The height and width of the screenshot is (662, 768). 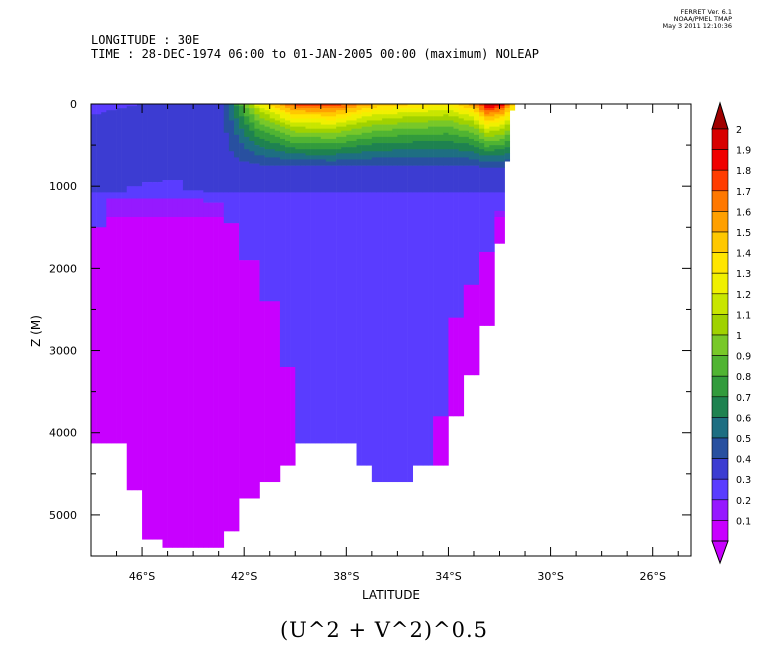 What do you see at coordinates (36, 331) in the screenshot?
I see `y-axis-label: Z (M)` at bounding box center [36, 331].